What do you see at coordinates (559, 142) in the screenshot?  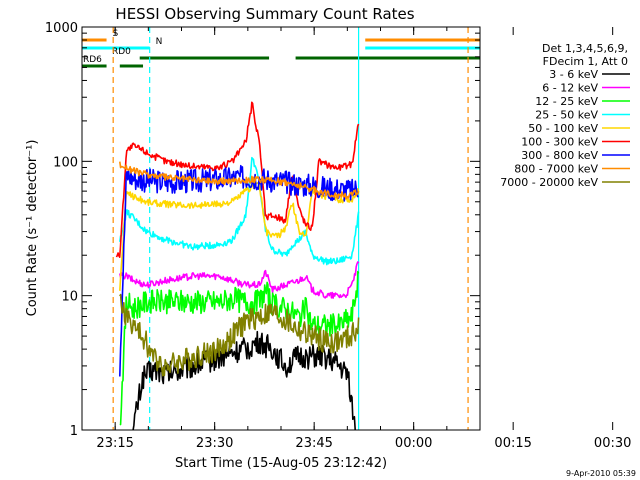 I see `legend-entry-label: 100 - 300 keV` at bounding box center [559, 142].